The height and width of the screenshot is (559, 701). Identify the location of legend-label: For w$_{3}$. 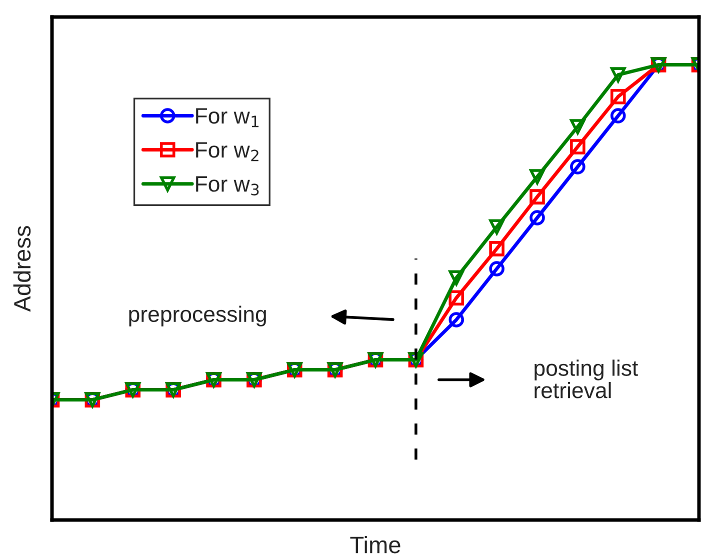
(227, 186).